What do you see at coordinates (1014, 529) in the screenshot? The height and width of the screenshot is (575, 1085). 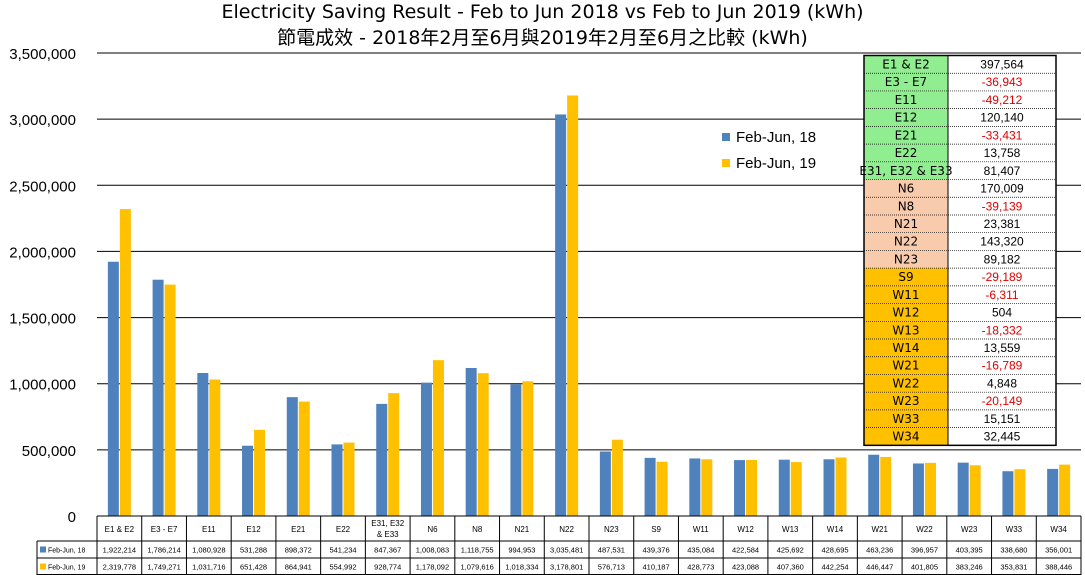 I see `category-label: W33` at bounding box center [1014, 529].